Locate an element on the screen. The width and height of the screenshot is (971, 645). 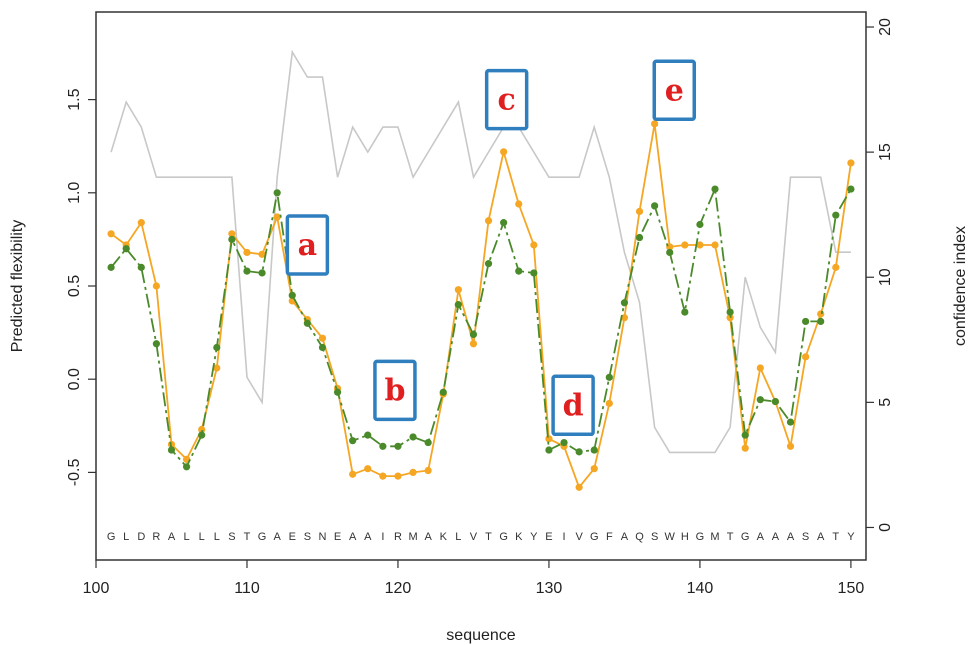
x-tick-label: 100 is located at coordinates (96, 588).